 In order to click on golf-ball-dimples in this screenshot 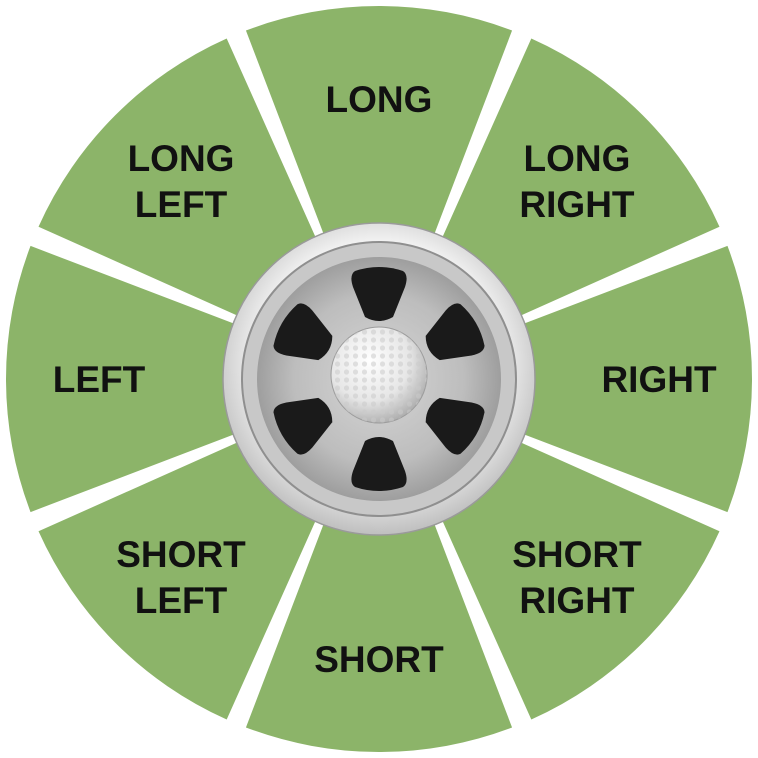, I will do `click(379, 375)`.